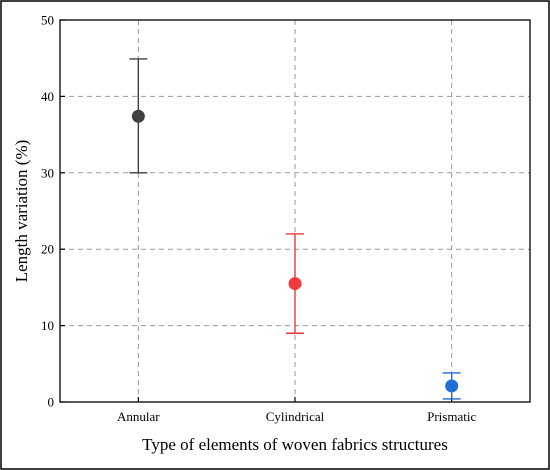 The image size is (550, 470). I want to click on y-tick-label-10: 10, so click(47, 325).